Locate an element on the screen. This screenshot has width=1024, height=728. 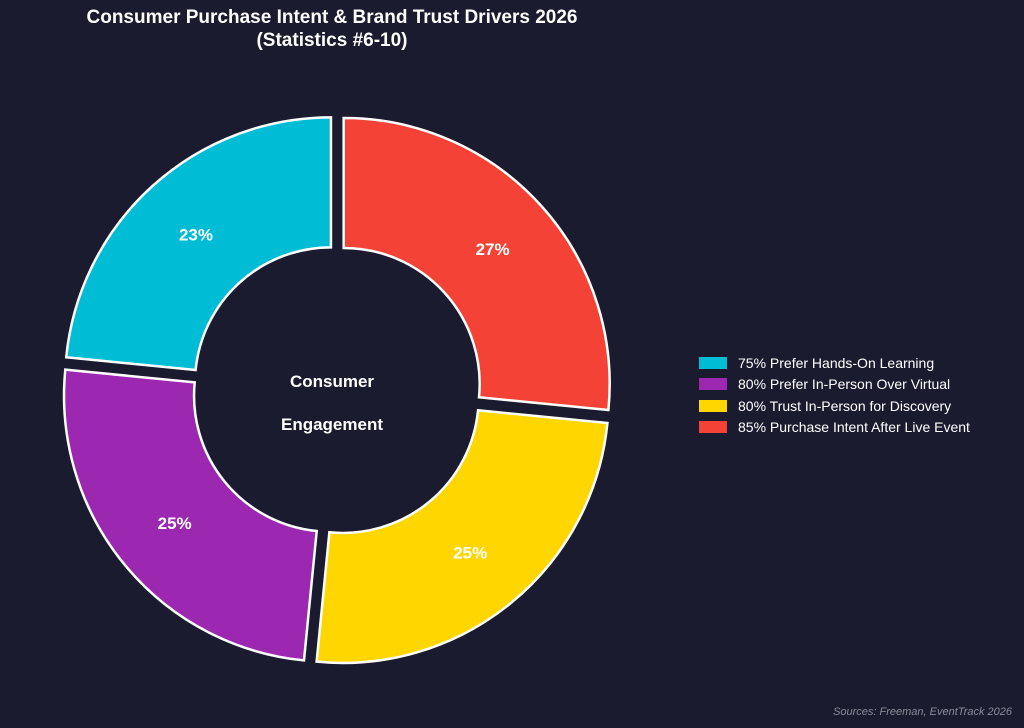
legend-label: 80% Trust In-Person for Discovery is located at coordinates (845, 405).